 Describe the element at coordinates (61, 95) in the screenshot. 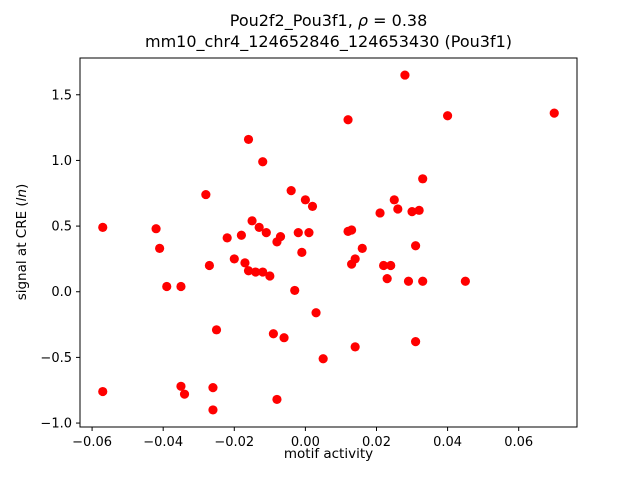

I see `y-tick-label: 1.5` at that location.